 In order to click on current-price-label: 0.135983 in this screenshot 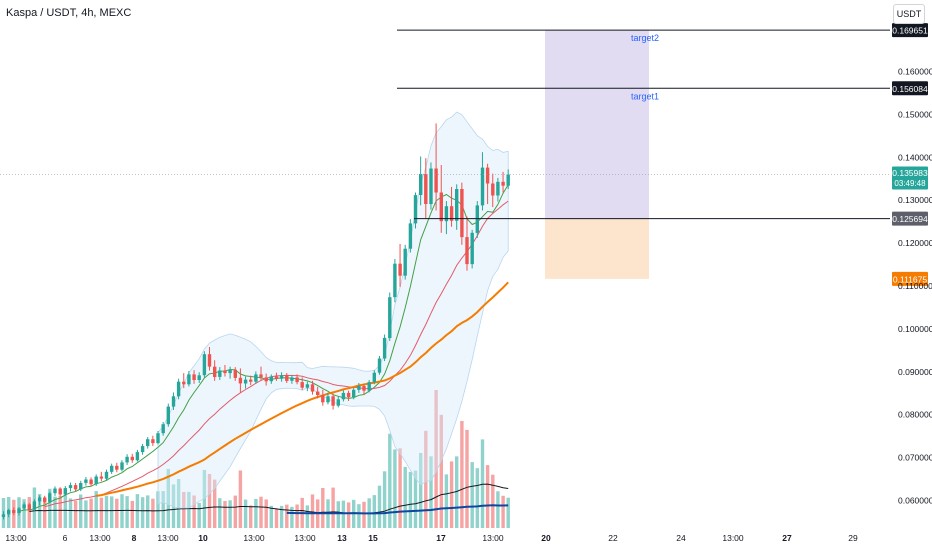, I will do `click(910, 173)`.